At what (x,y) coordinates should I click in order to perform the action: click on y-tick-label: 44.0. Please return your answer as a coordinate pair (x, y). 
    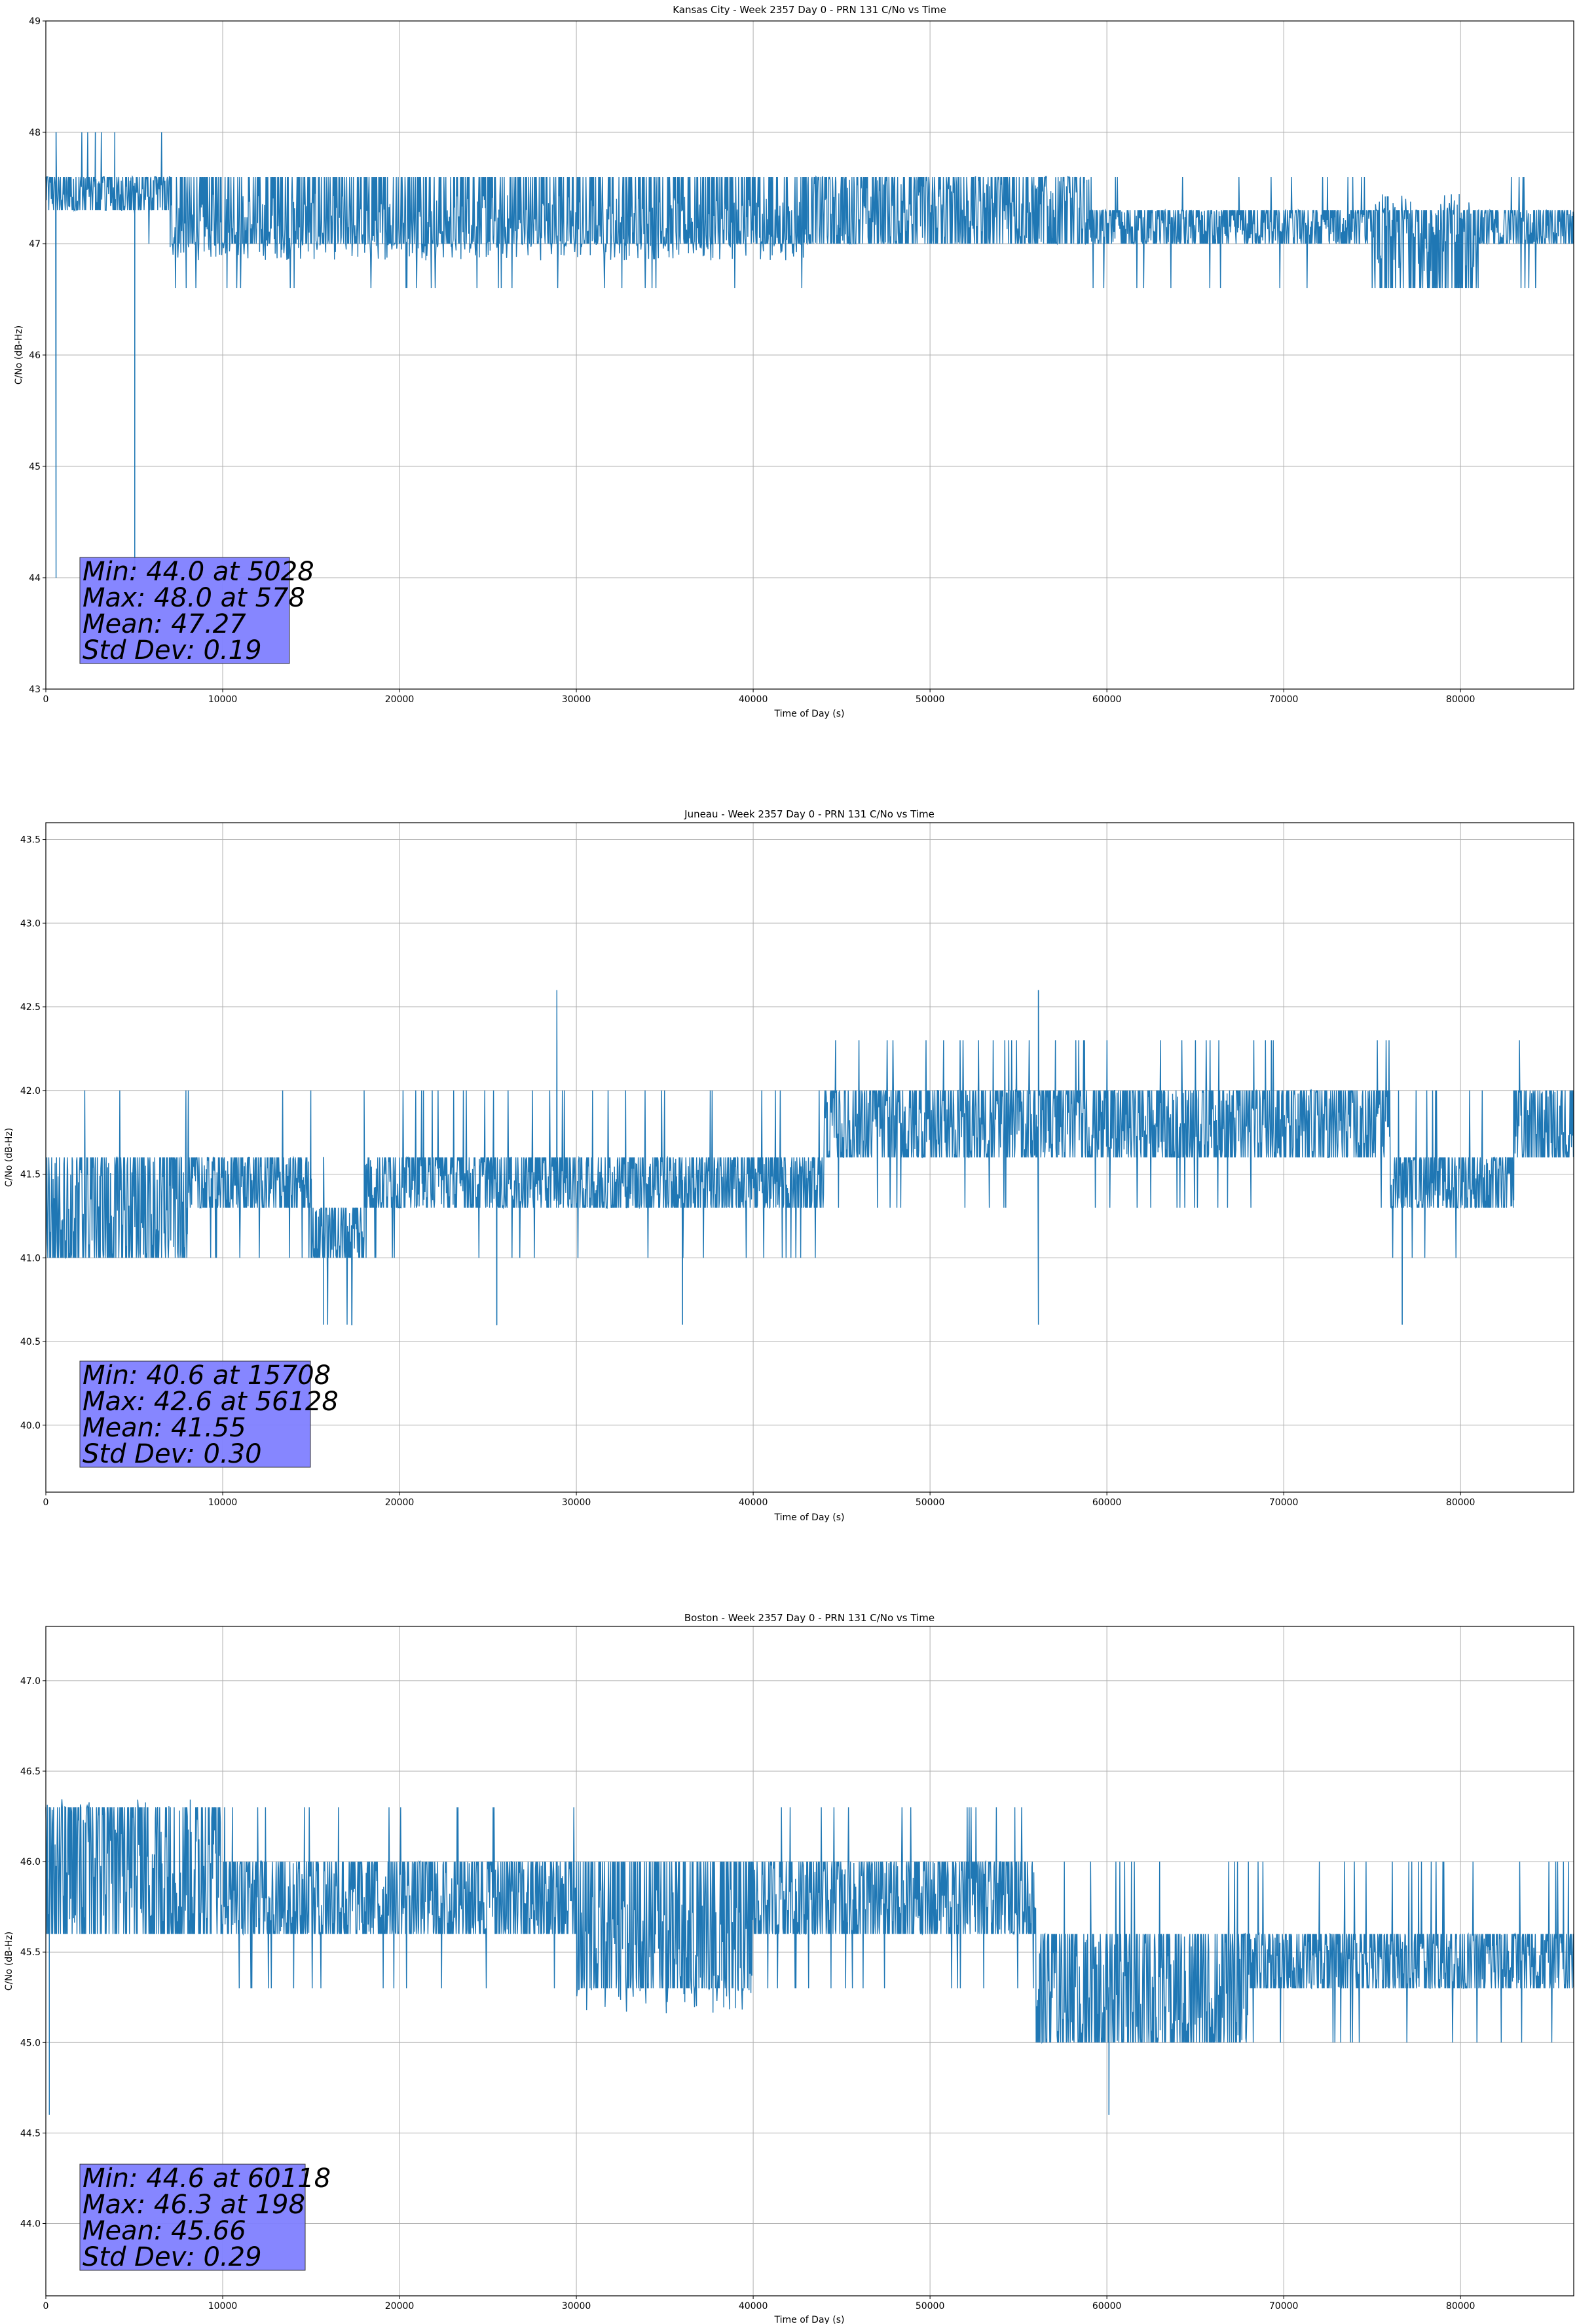
    Looking at the image, I should click on (30, 2224).